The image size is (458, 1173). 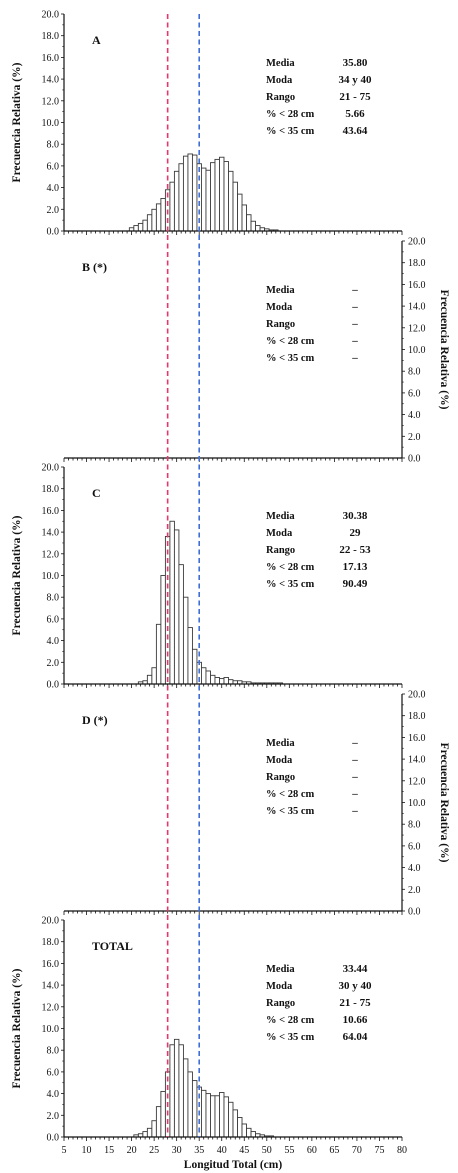 What do you see at coordinates (112, 946) in the screenshot?
I see `panel-label: TOTAL` at bounding box center [112, 946].